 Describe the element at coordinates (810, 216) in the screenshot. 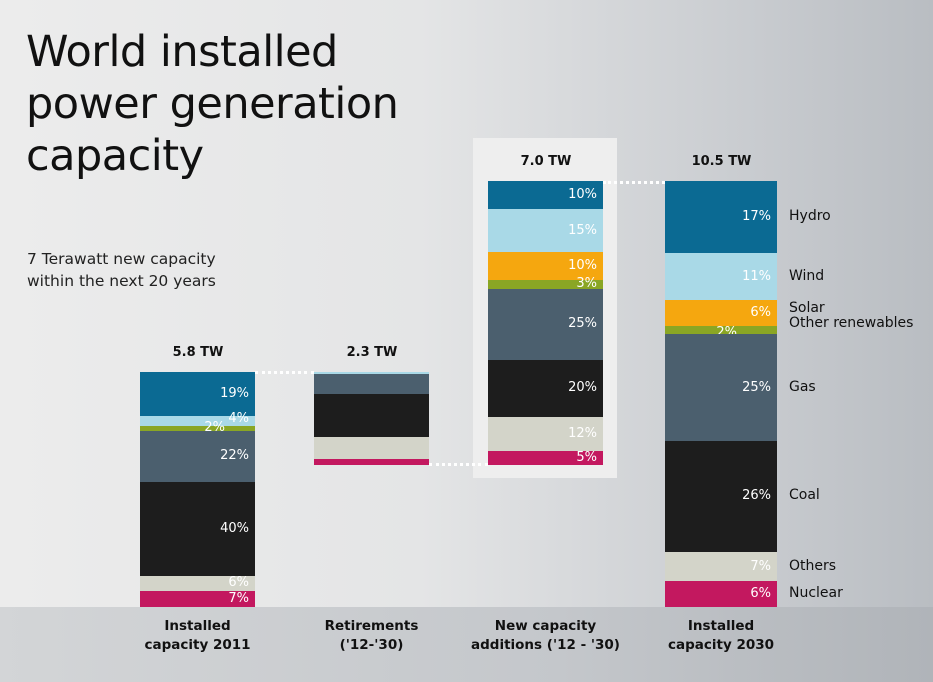

I see `legend-label: Hydro` at that location.